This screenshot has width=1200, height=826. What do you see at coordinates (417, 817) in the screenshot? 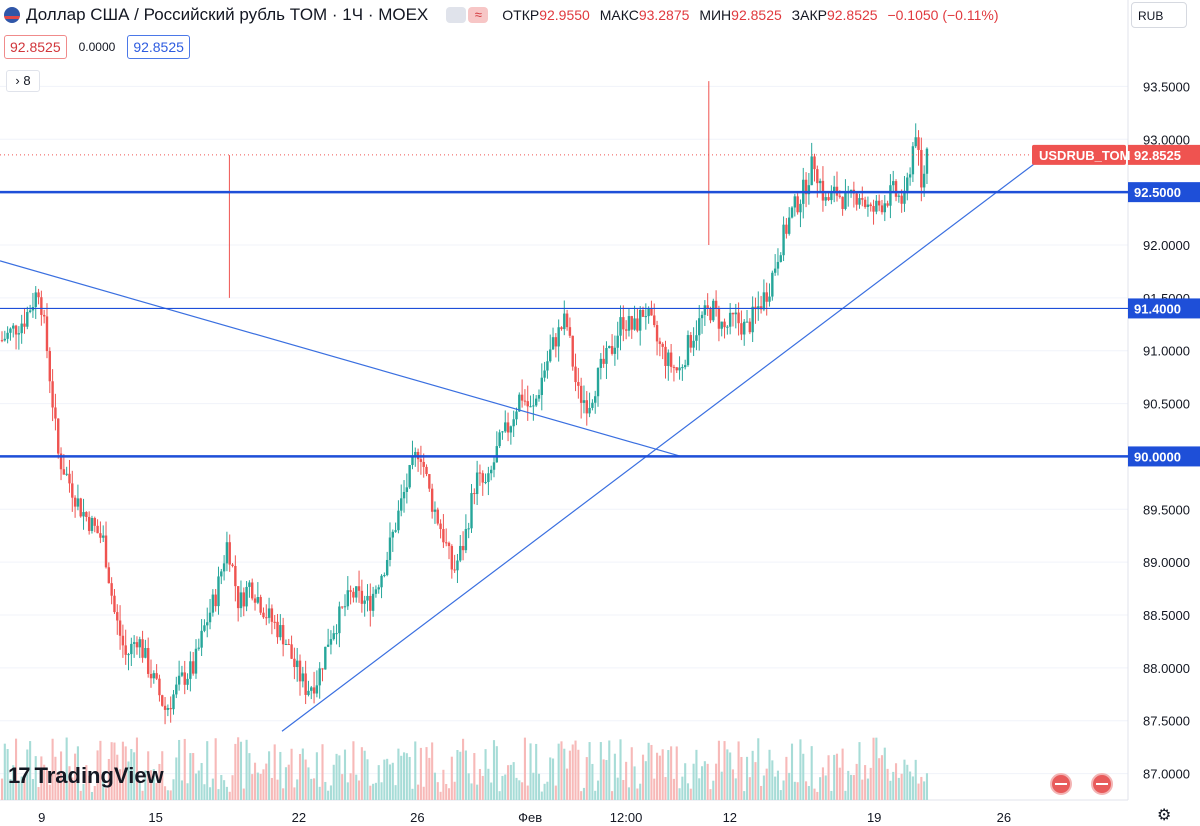
I see `x-tick-label: 26` at bounding box center [417, 817].